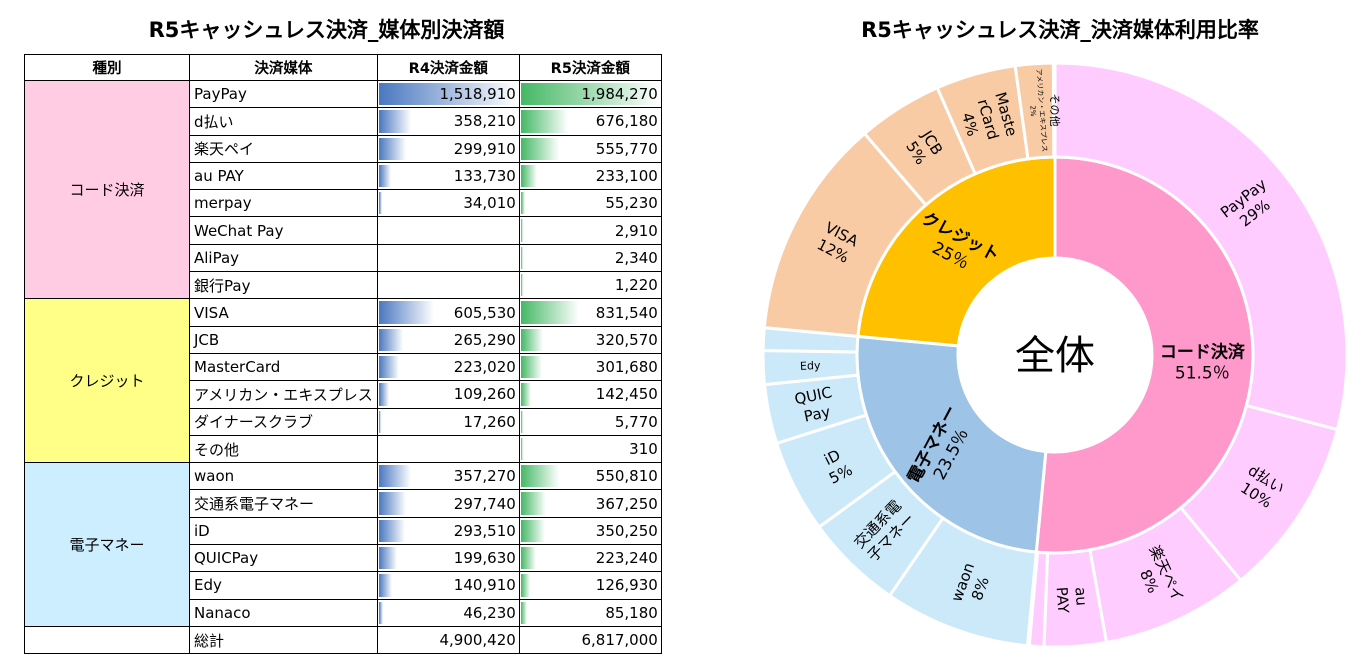 This screenshot has height=667, width=1366. What do you see at coordinates (636, 257) in the screenshot?
I see `r5-amount-value: 2,340` at bounding box center [636, 257].